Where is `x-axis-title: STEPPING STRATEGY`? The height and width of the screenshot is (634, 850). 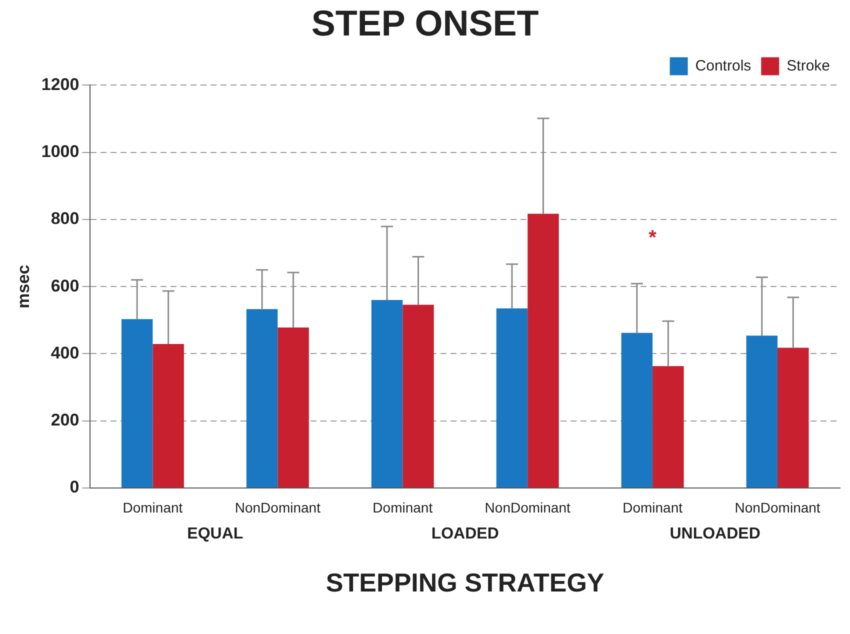
x-axis-title: STEPPING STRATEGY is located at coordinates (465, 583).